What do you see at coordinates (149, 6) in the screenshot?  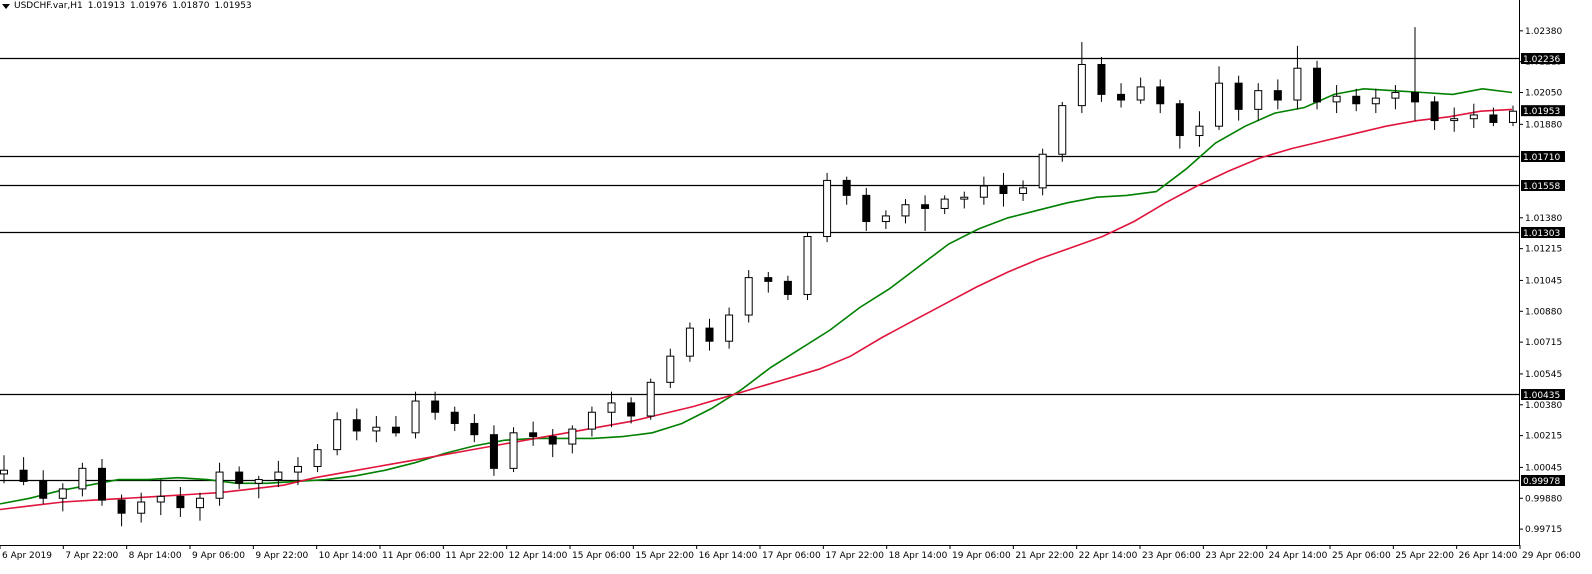 I see `high-value: 1.01976` at bounding box center [149, 6].